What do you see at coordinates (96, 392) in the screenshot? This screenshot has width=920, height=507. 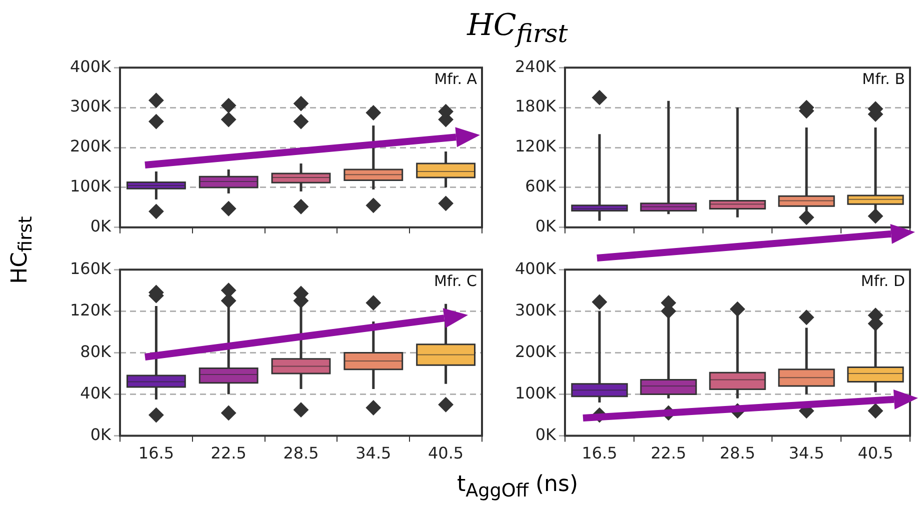 I see `y-tick-label: 40K` at bounding box center [96, 392].